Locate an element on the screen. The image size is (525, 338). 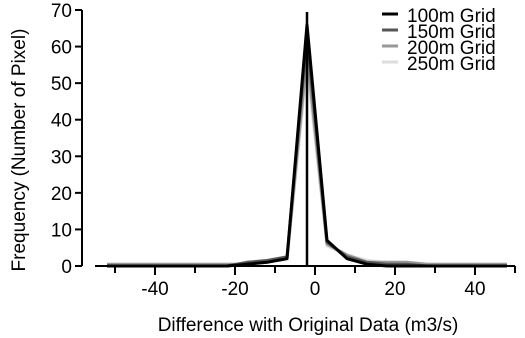
y-axis-ticks: 0 10 20 30 40 50 60 70 is located at coordinates (66, 139).